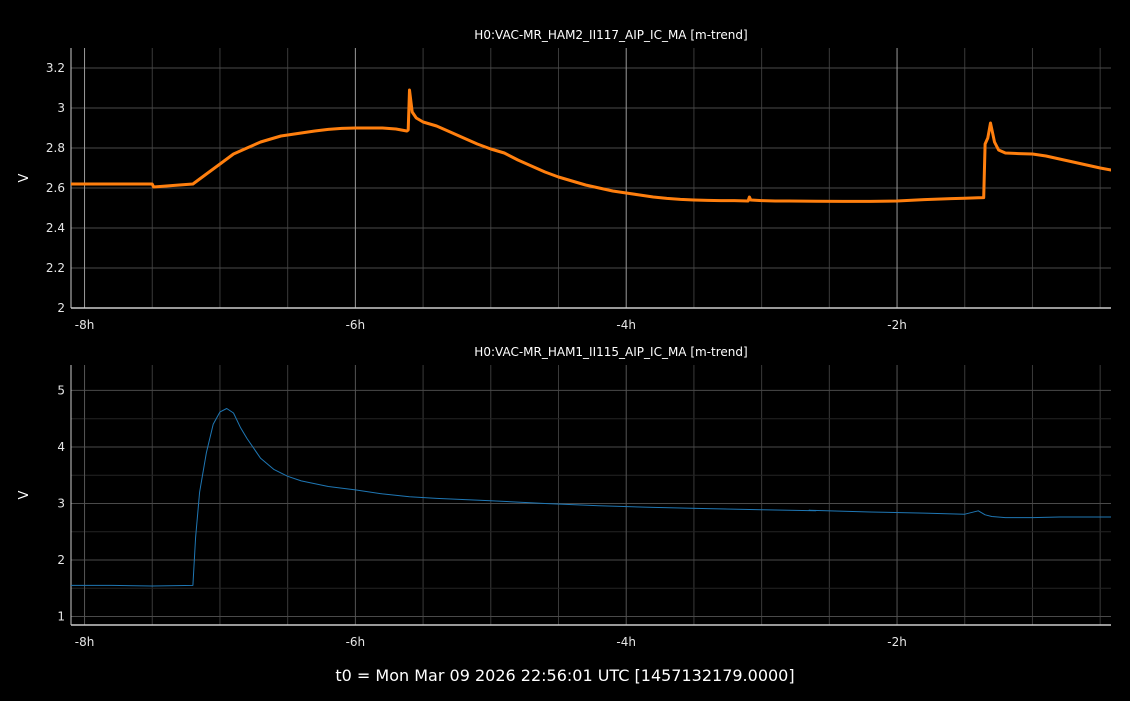  What do you see at coordinates (55, 148) in the screenshot?
I see `y-tick-label: 2.8` at bounding box center [55, 148].